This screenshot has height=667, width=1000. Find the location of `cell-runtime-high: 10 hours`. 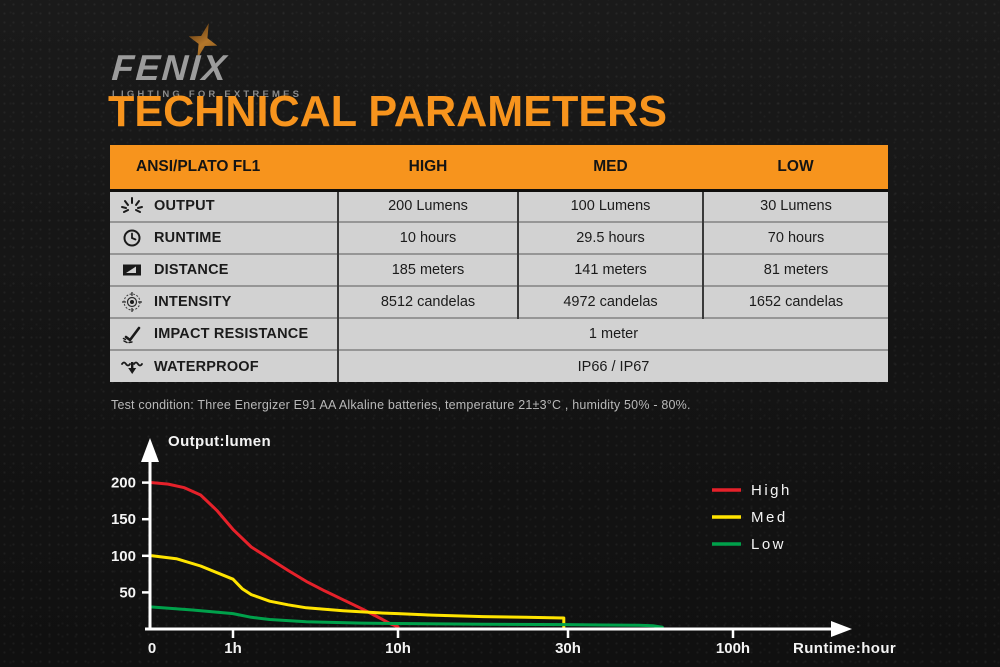

cell-runtime-high: 10 hours is located at coordinates (427, 237).